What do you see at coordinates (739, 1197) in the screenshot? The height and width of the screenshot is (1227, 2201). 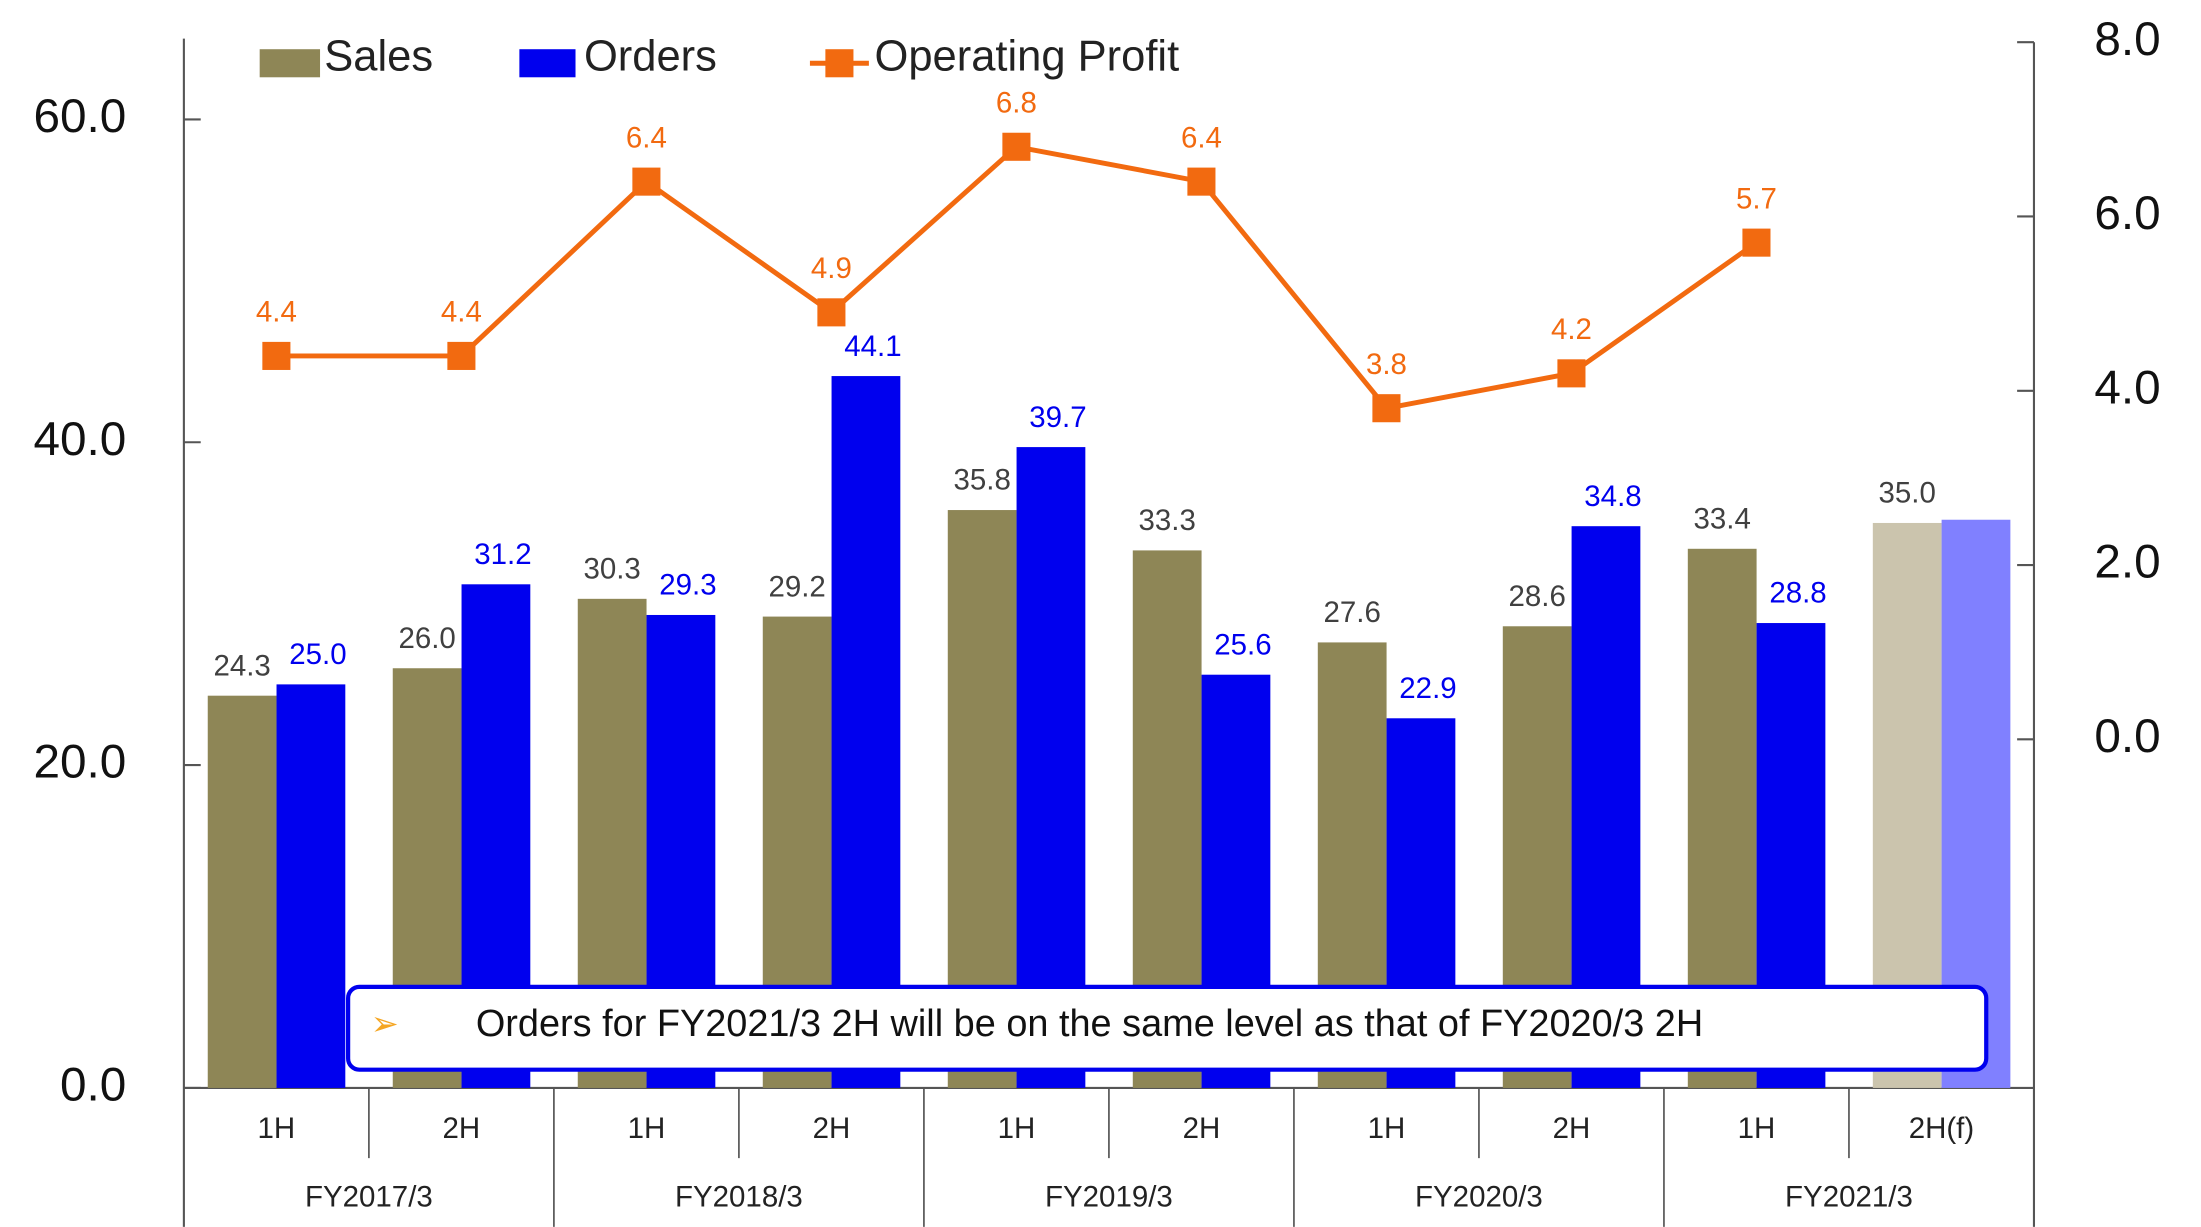 I see `group-label: FY2018/3` at bounding box center [739, 1197].